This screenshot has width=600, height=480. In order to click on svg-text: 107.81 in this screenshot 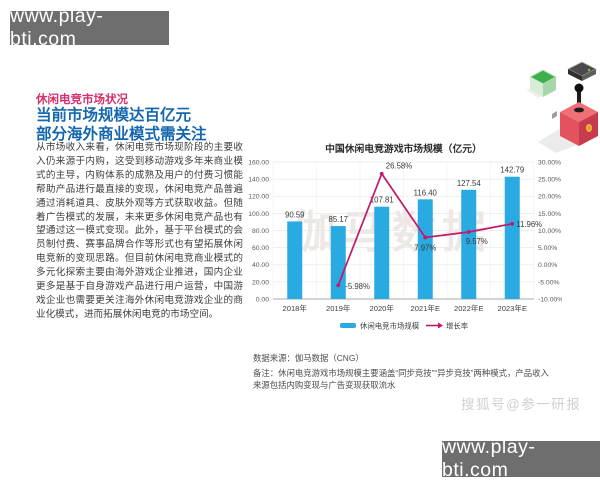, I will do `click(382, 200)`.